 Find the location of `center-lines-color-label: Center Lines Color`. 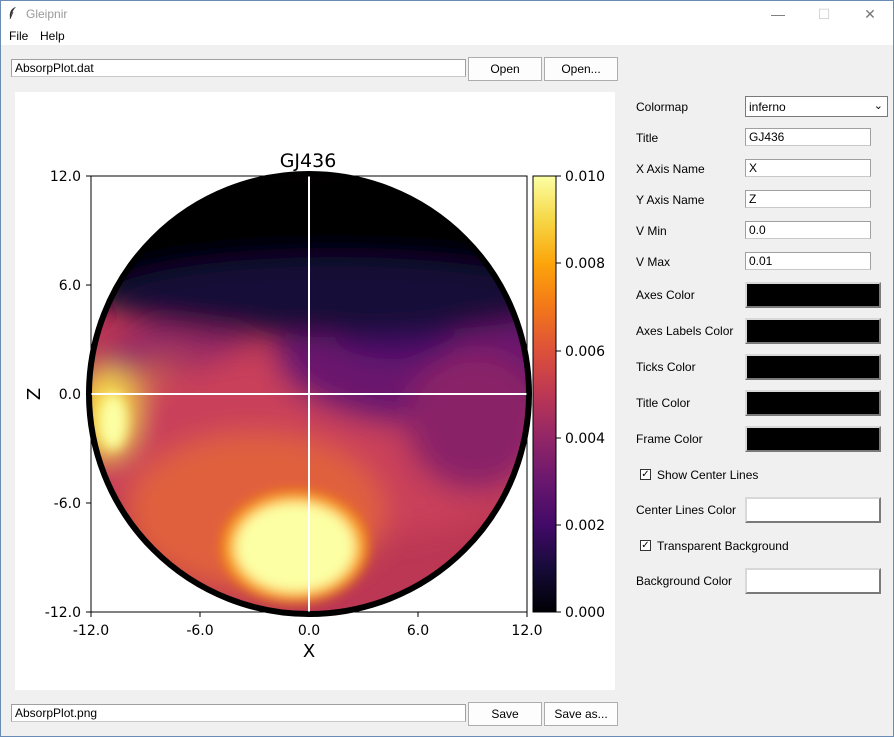

center-lines-color-label: Center Lines Color is located at coordinates (686, 510).